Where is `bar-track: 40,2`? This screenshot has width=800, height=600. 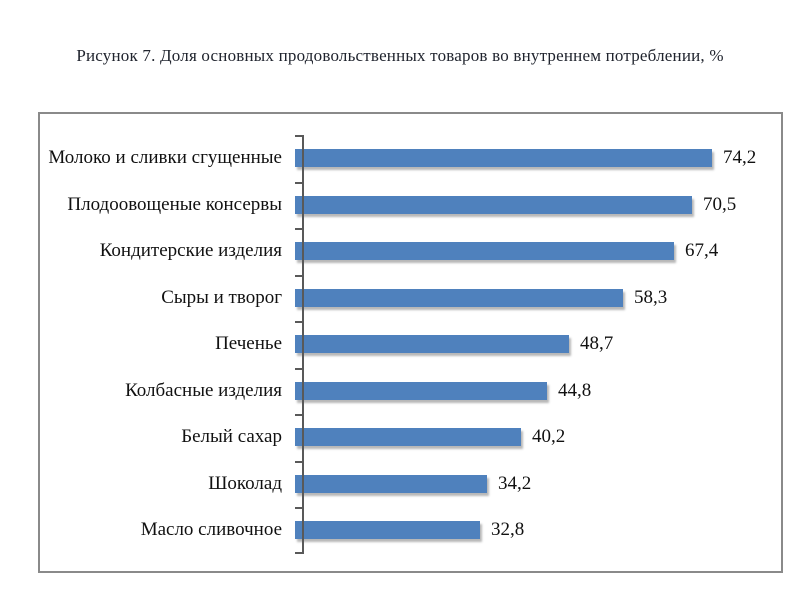 bar-track: 40,2 is located at coordinates (536, 437).